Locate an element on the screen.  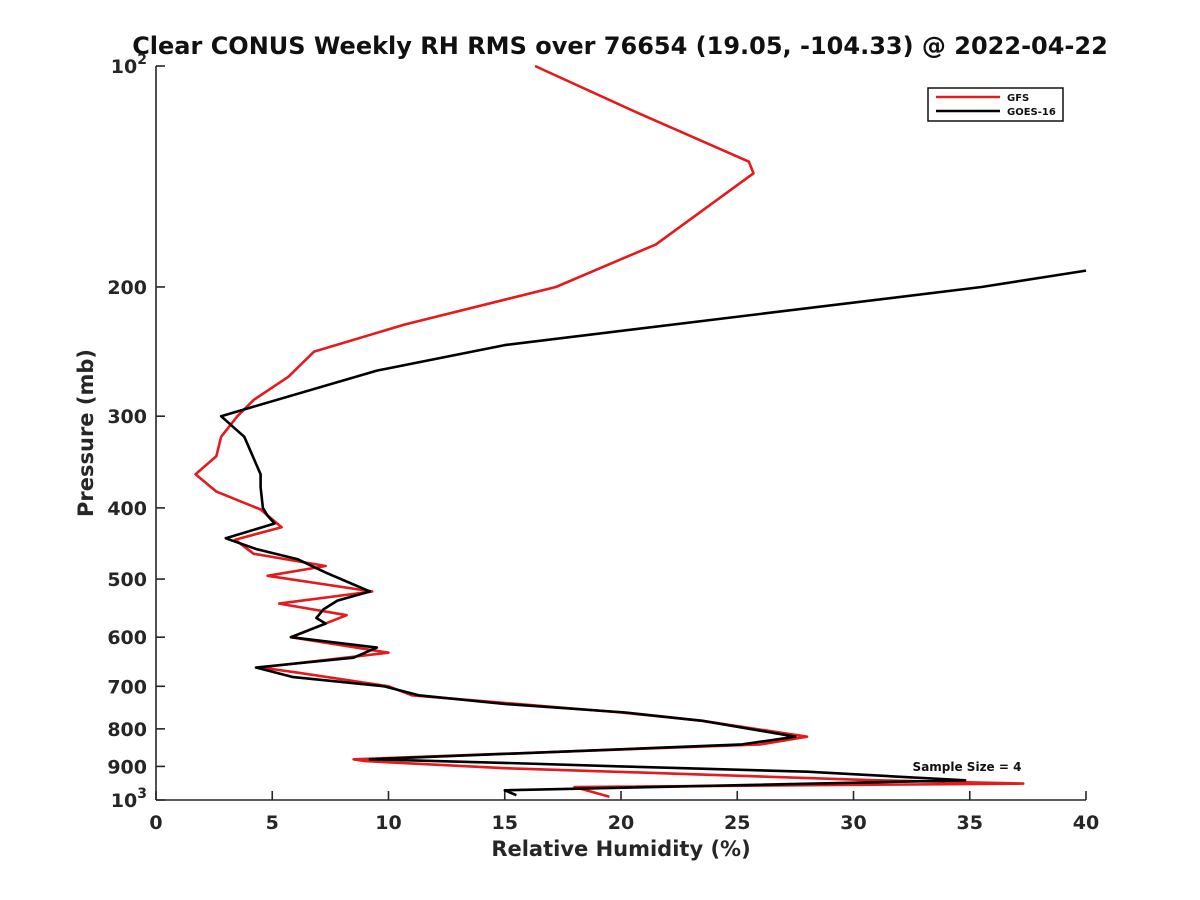
legend-label-gfs: GFS is located at coordinates (1018, 98).